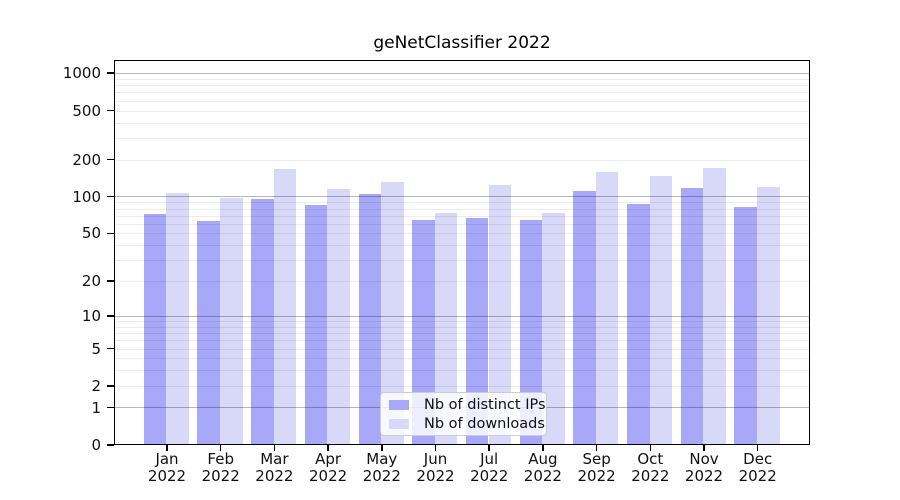 The width and height of the screenshot is (900, 500). I want to click on bar-distinct-ips-jan, so click(155, 329).